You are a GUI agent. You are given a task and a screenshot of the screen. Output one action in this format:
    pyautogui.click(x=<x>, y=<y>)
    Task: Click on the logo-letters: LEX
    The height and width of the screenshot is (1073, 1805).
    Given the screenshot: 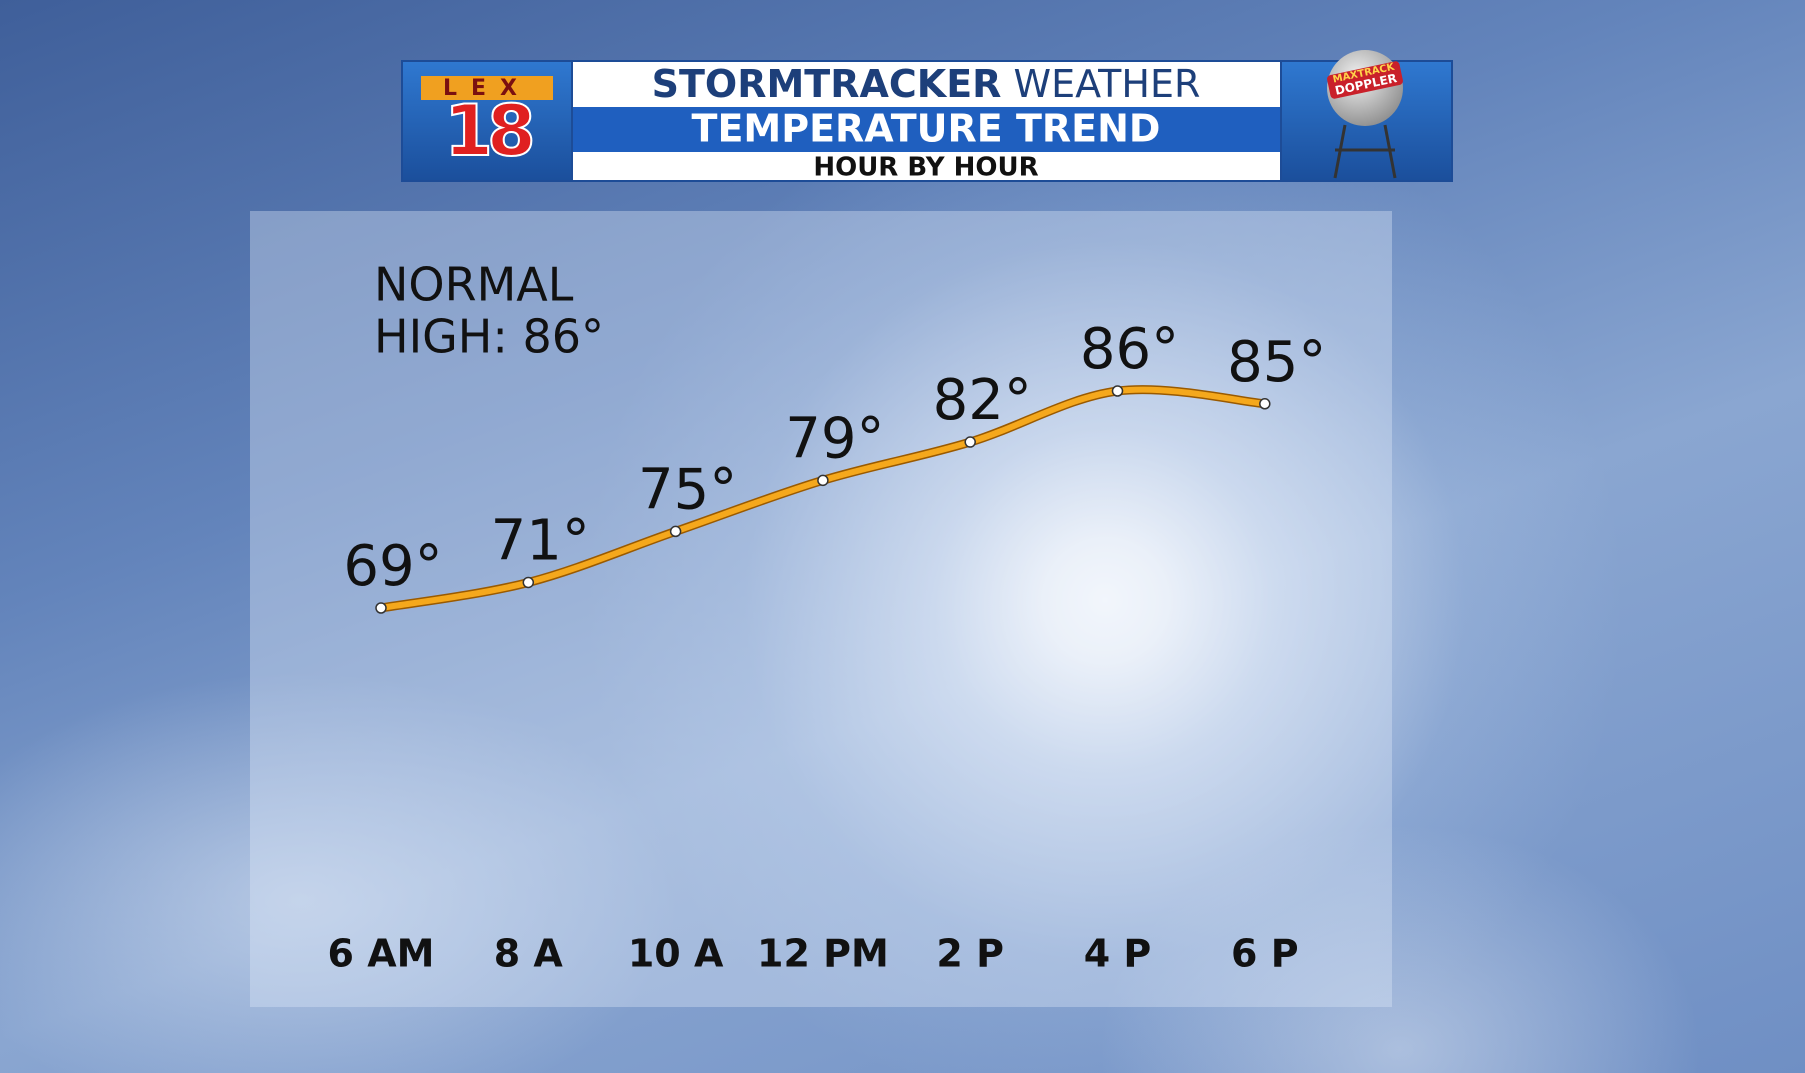 What is the action you would take?
    pyautogui.click(x=487, y=88)
    